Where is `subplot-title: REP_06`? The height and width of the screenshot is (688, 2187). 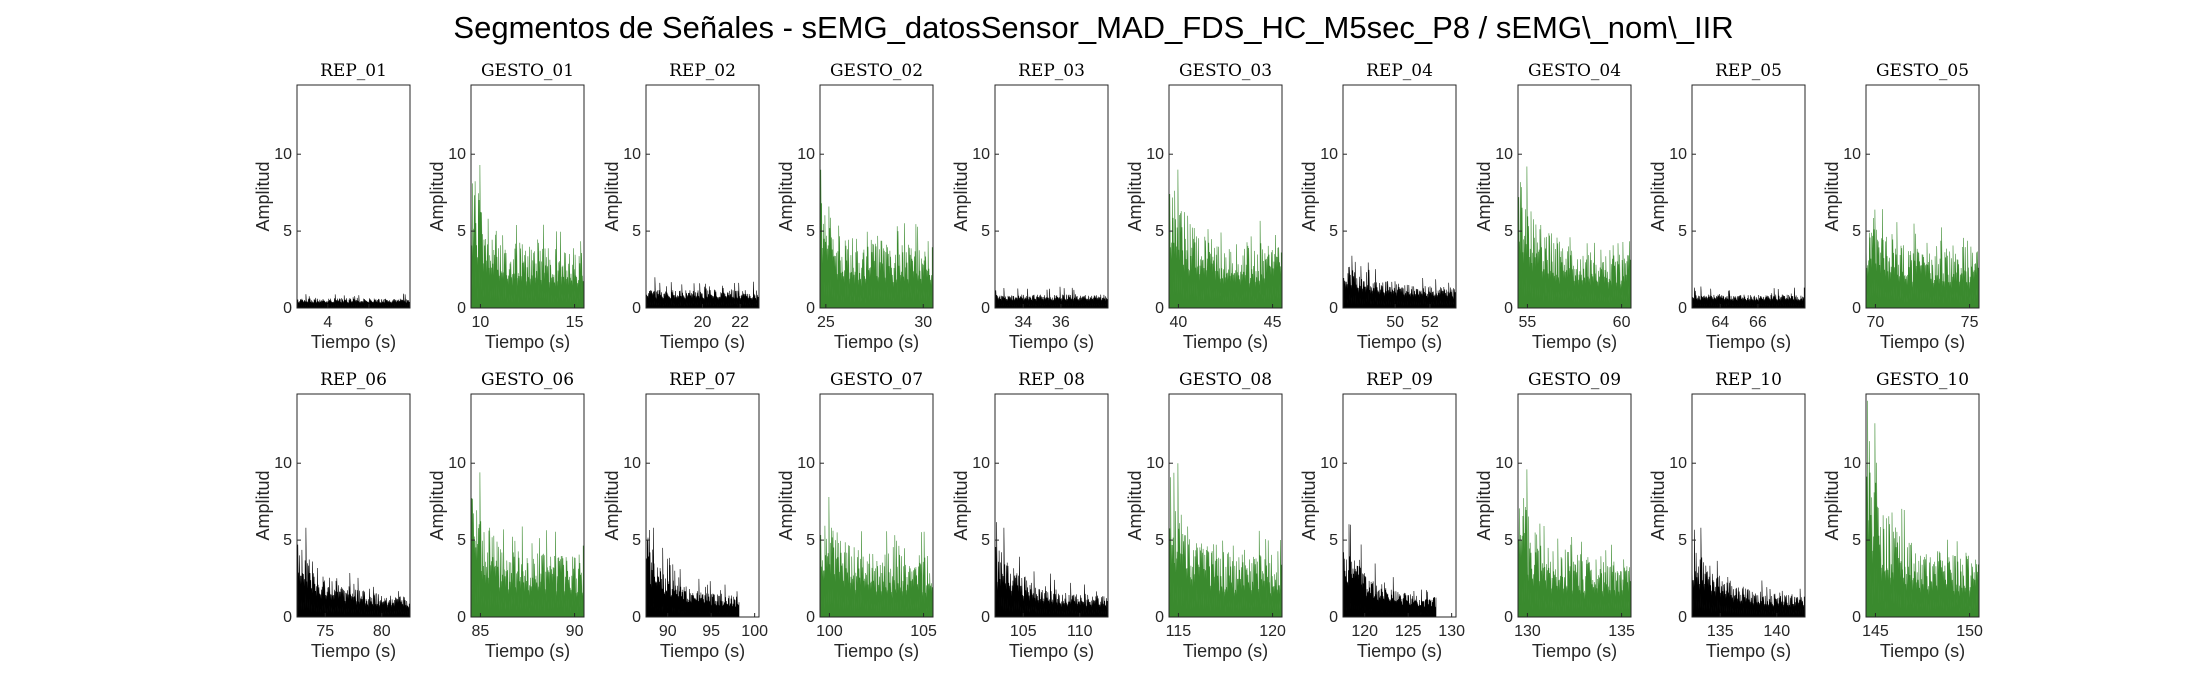 subplot-title: REP_06 is located at coordinates (353, 380).